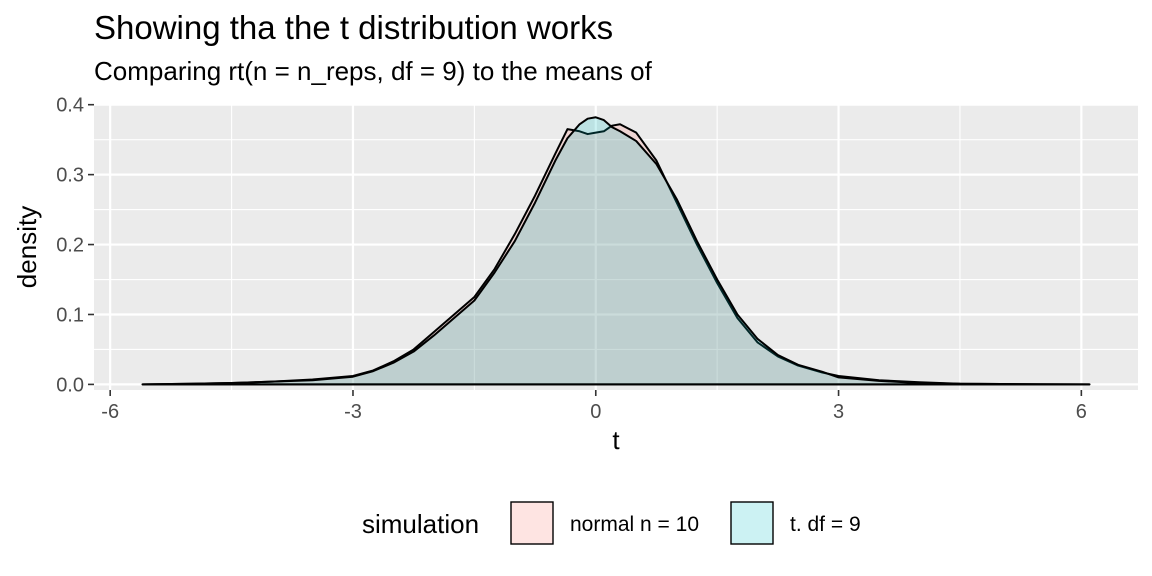 This screenshot has width=1152, height=576. What do you see at coordinates (353, 27) in the screenshot?
I see `chart-title: Showing tha the t distribution works` at bounding box center [353, 27].